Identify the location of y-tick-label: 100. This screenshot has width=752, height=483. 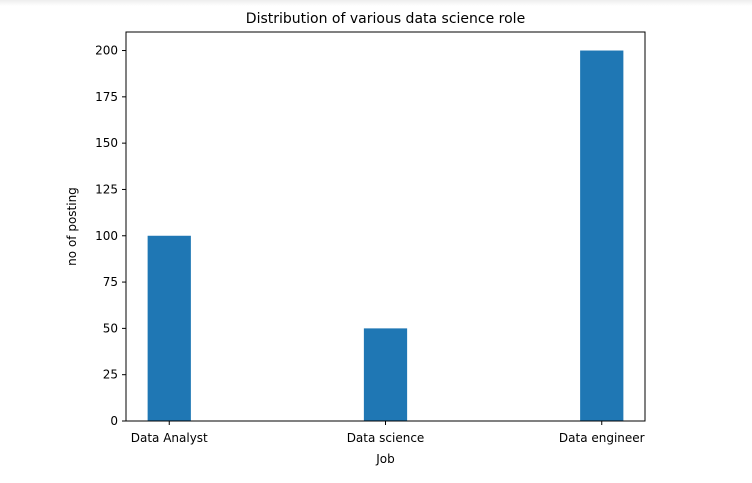
(106, 236).